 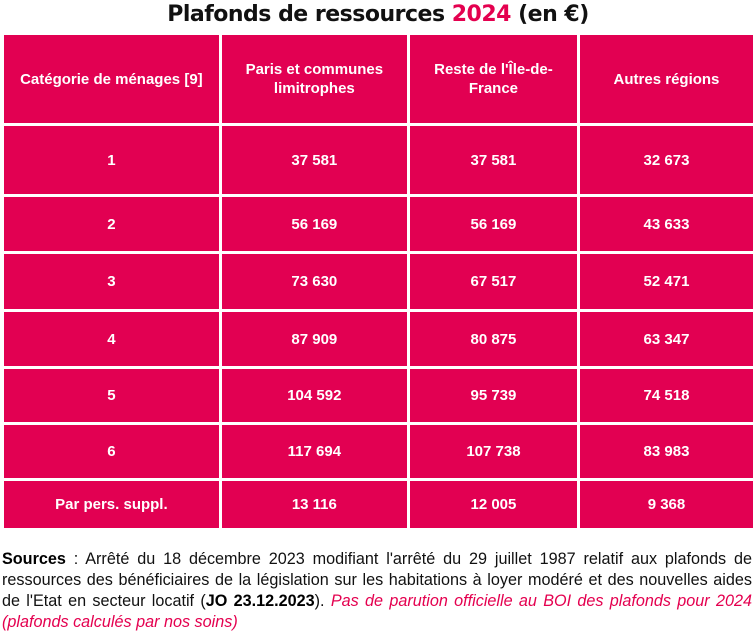 I want to click on header-cell: Autres régions, so click(x=666, y=79).